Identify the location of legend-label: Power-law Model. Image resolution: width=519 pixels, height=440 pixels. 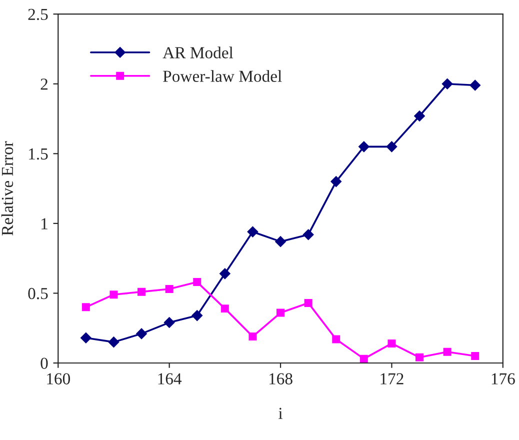
(222, 76).